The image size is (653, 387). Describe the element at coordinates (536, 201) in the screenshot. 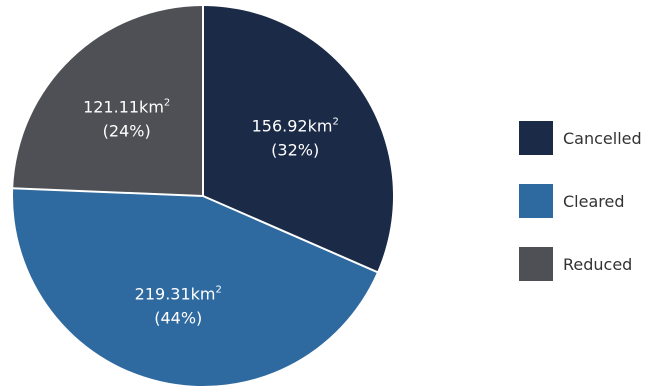

I see `legend-swatch-cleared` at that location.